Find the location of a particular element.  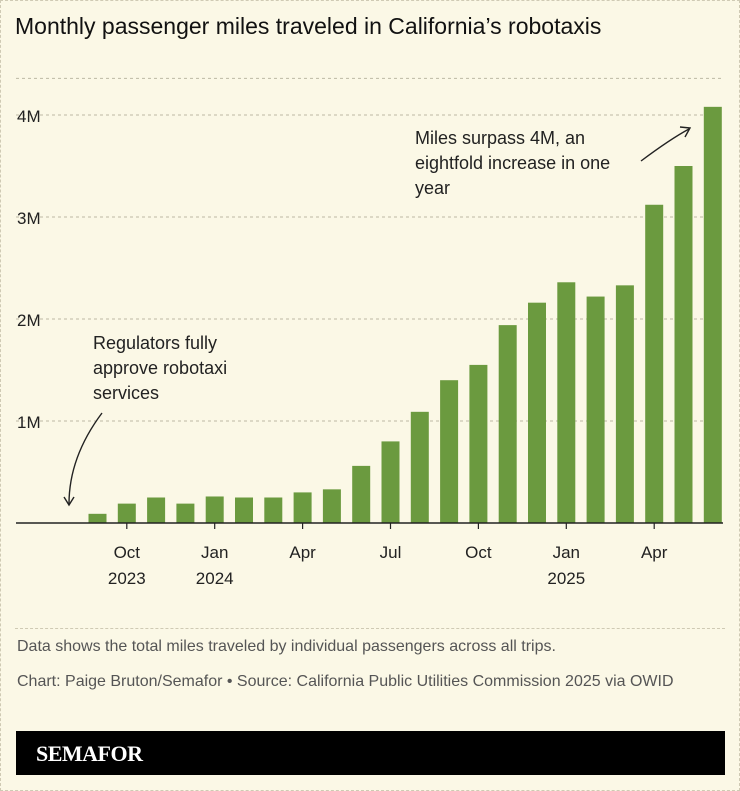

y-tick-label: 2M is located at coordinates (29, 320).